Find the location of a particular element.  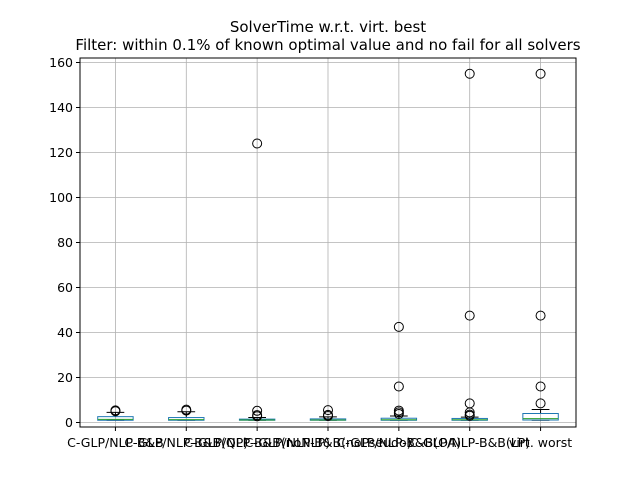

y-tick-label: 80 is located at coordinates (65, 242).